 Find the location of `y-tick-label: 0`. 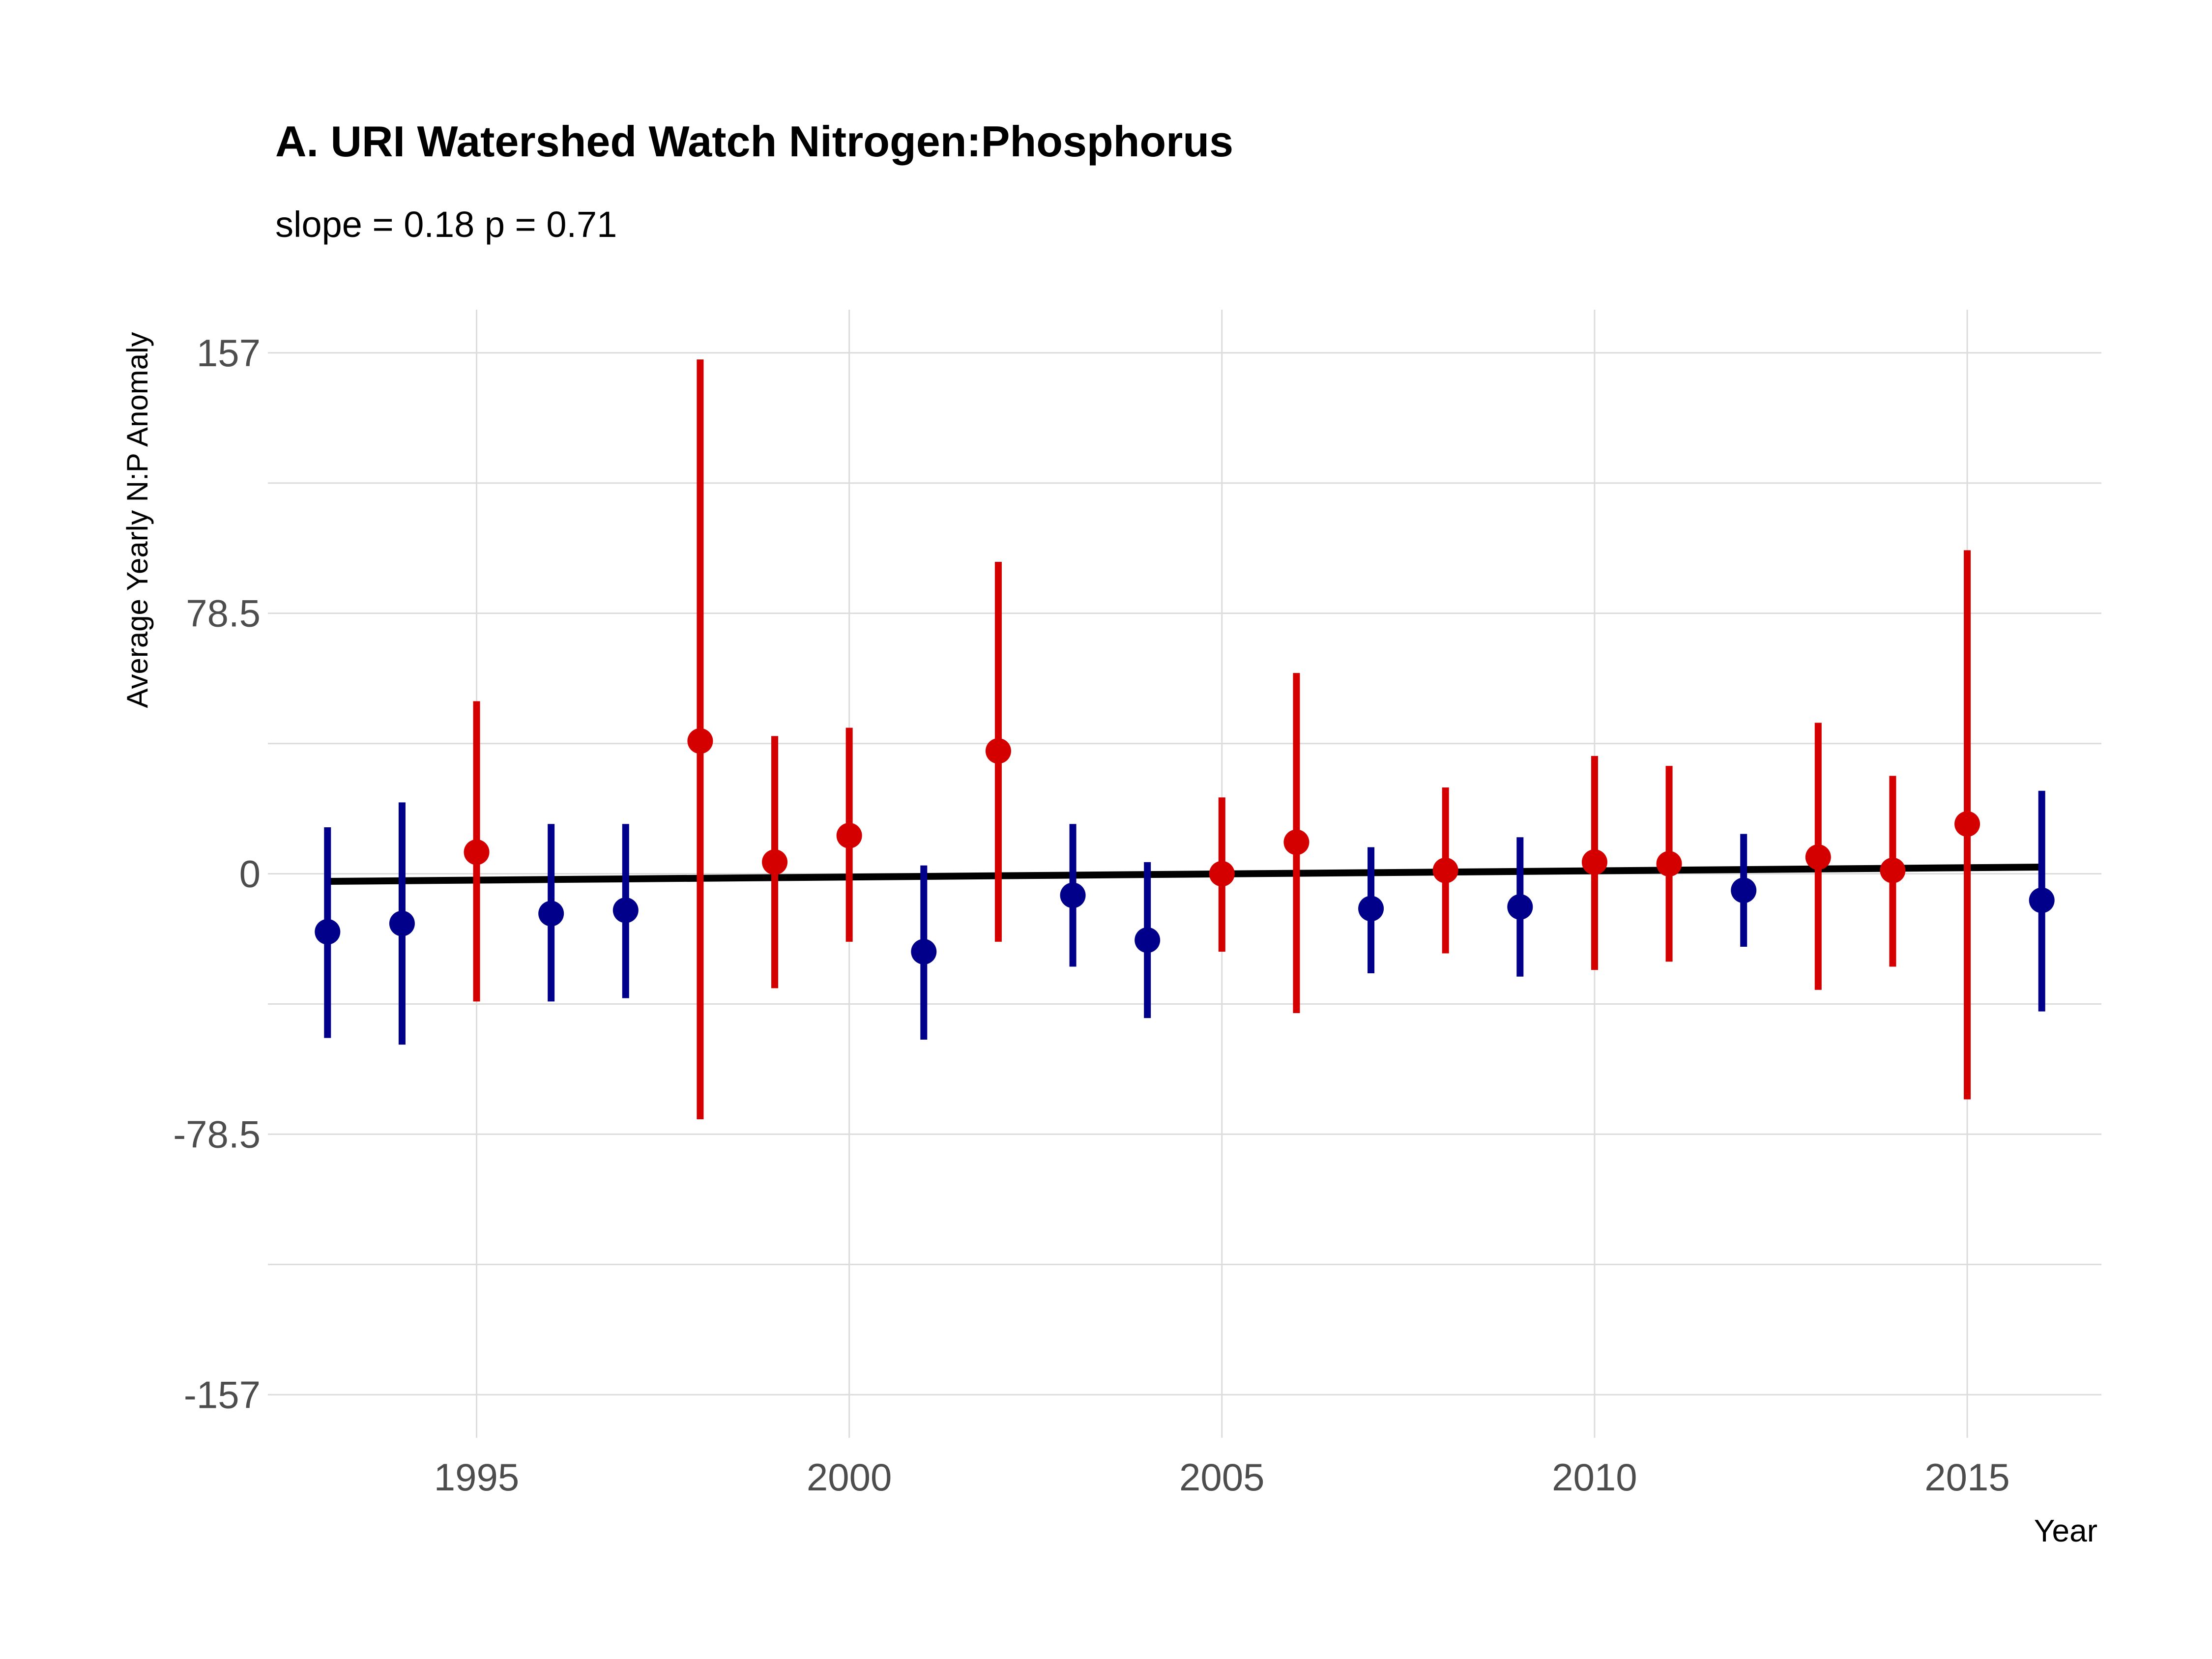

y-tick-label: 0 is located at coordinates (250, 874).